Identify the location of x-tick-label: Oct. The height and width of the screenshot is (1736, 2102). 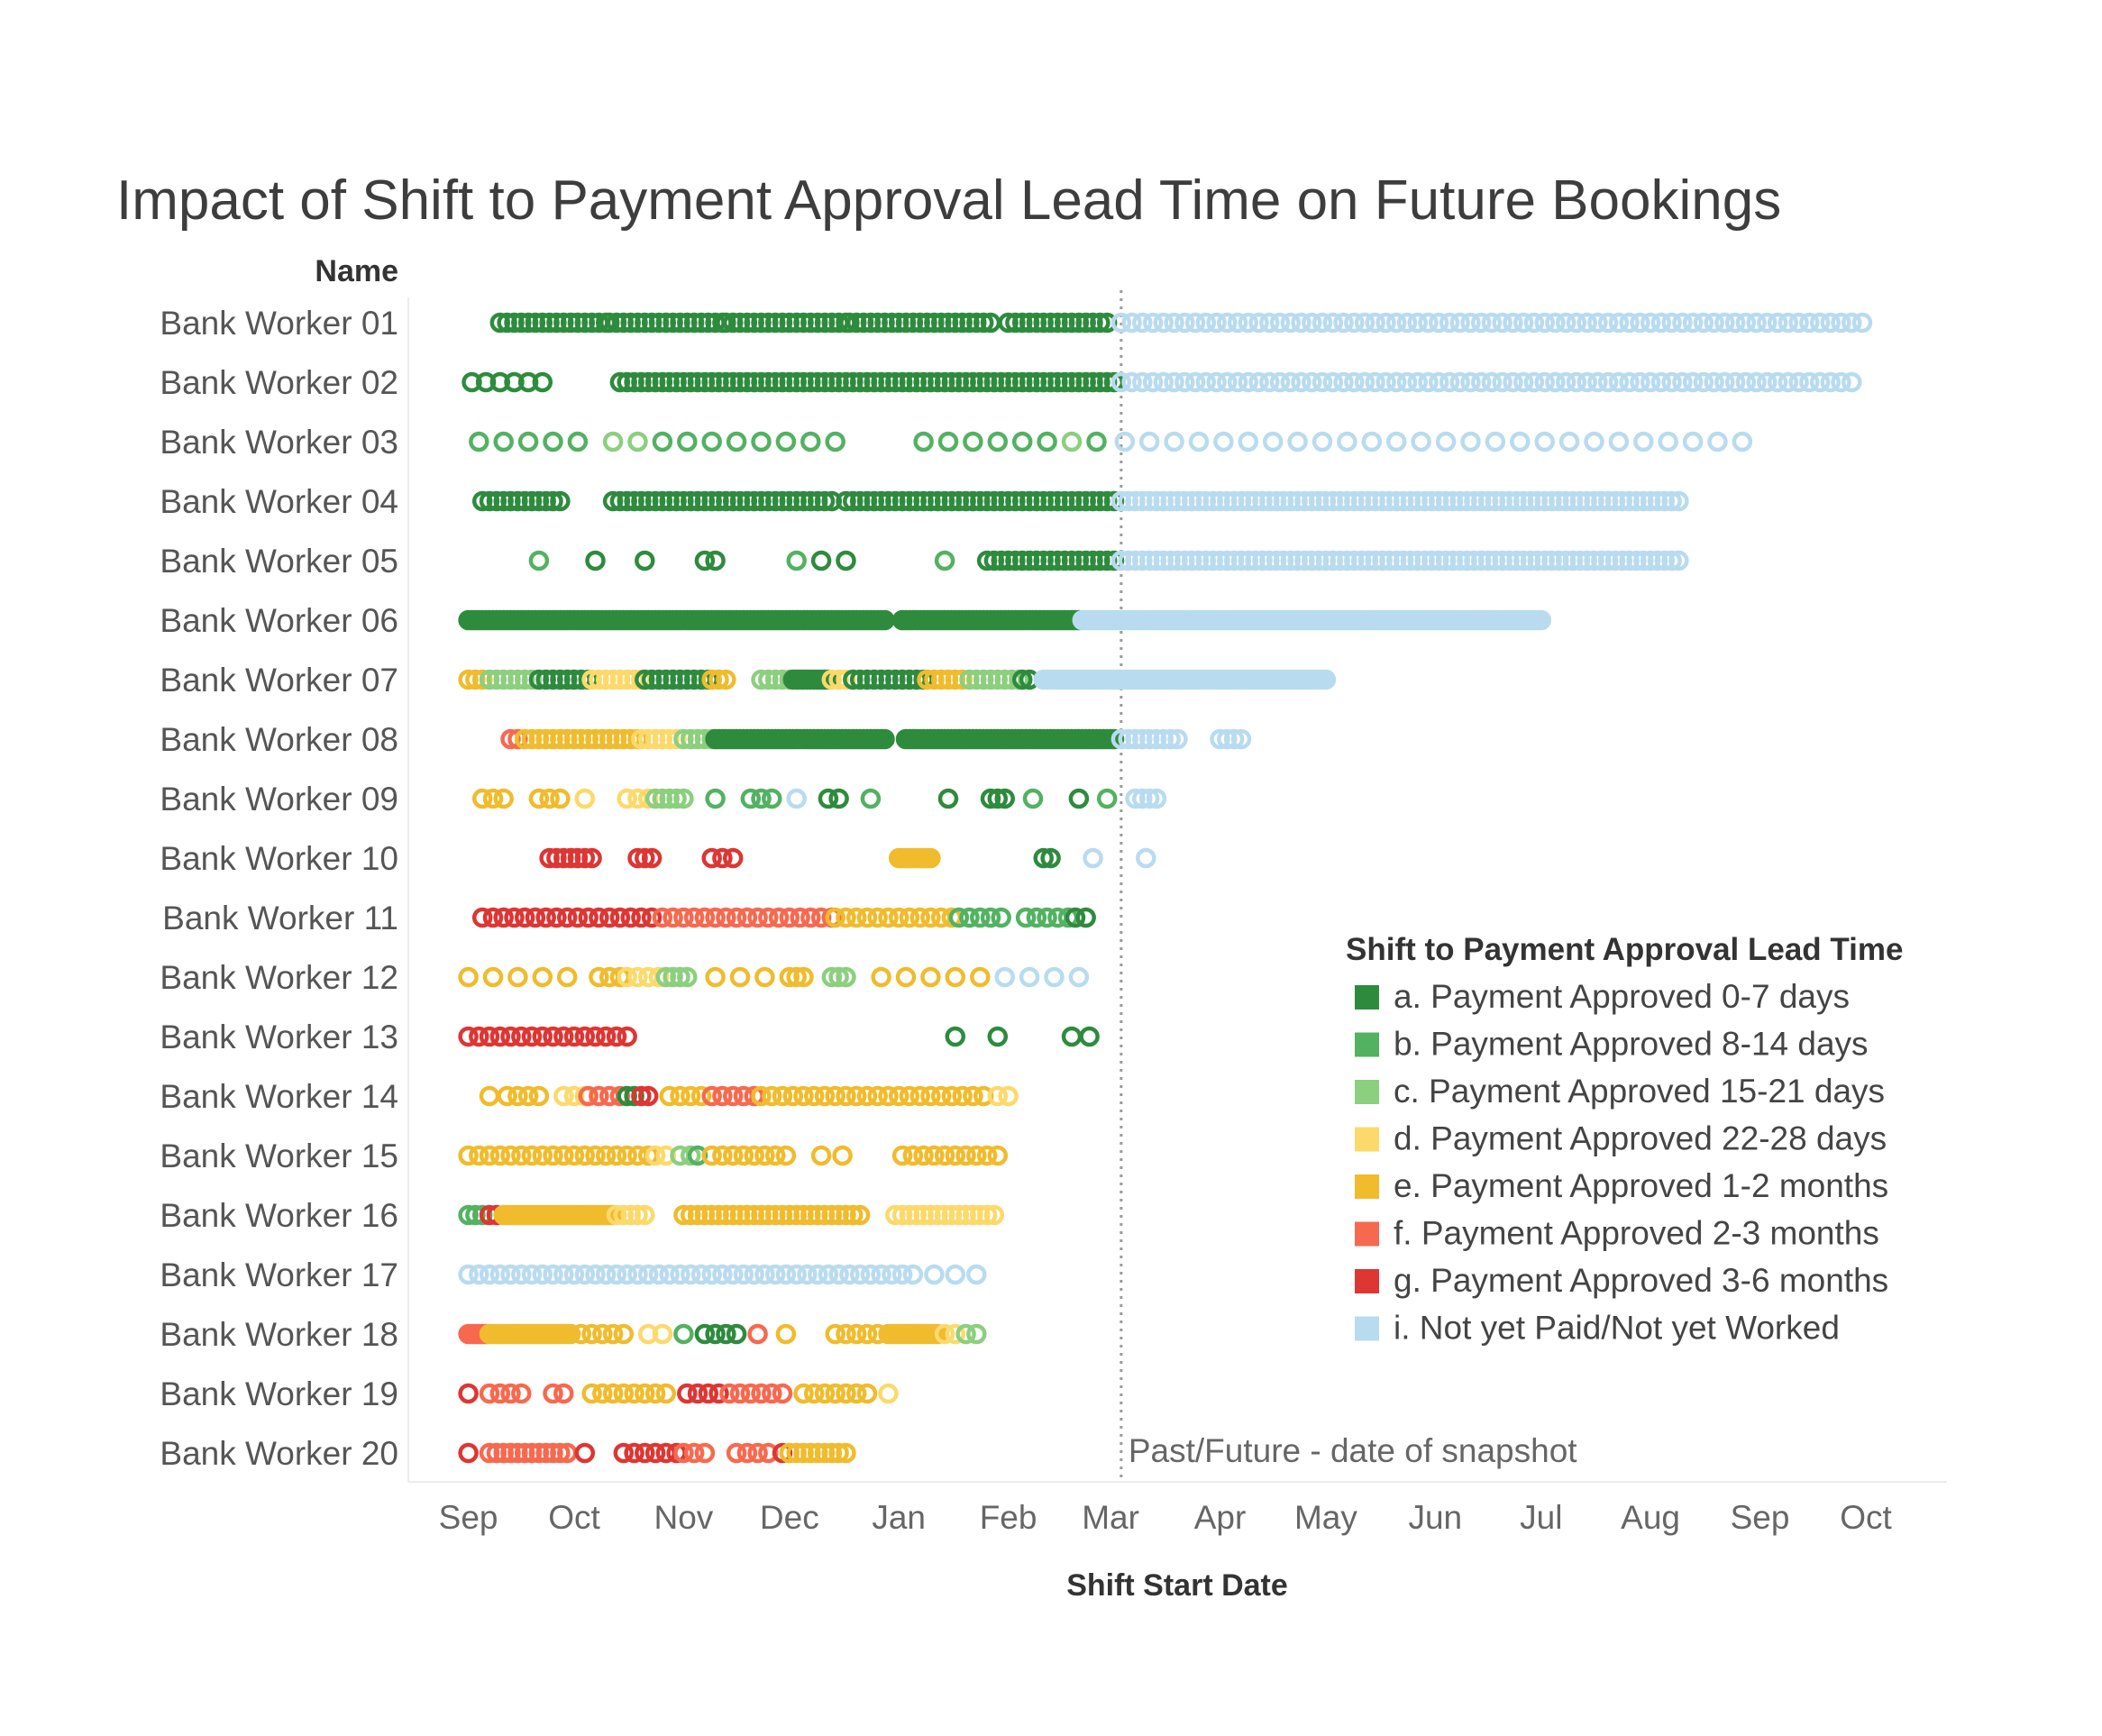
(1866, 1517).